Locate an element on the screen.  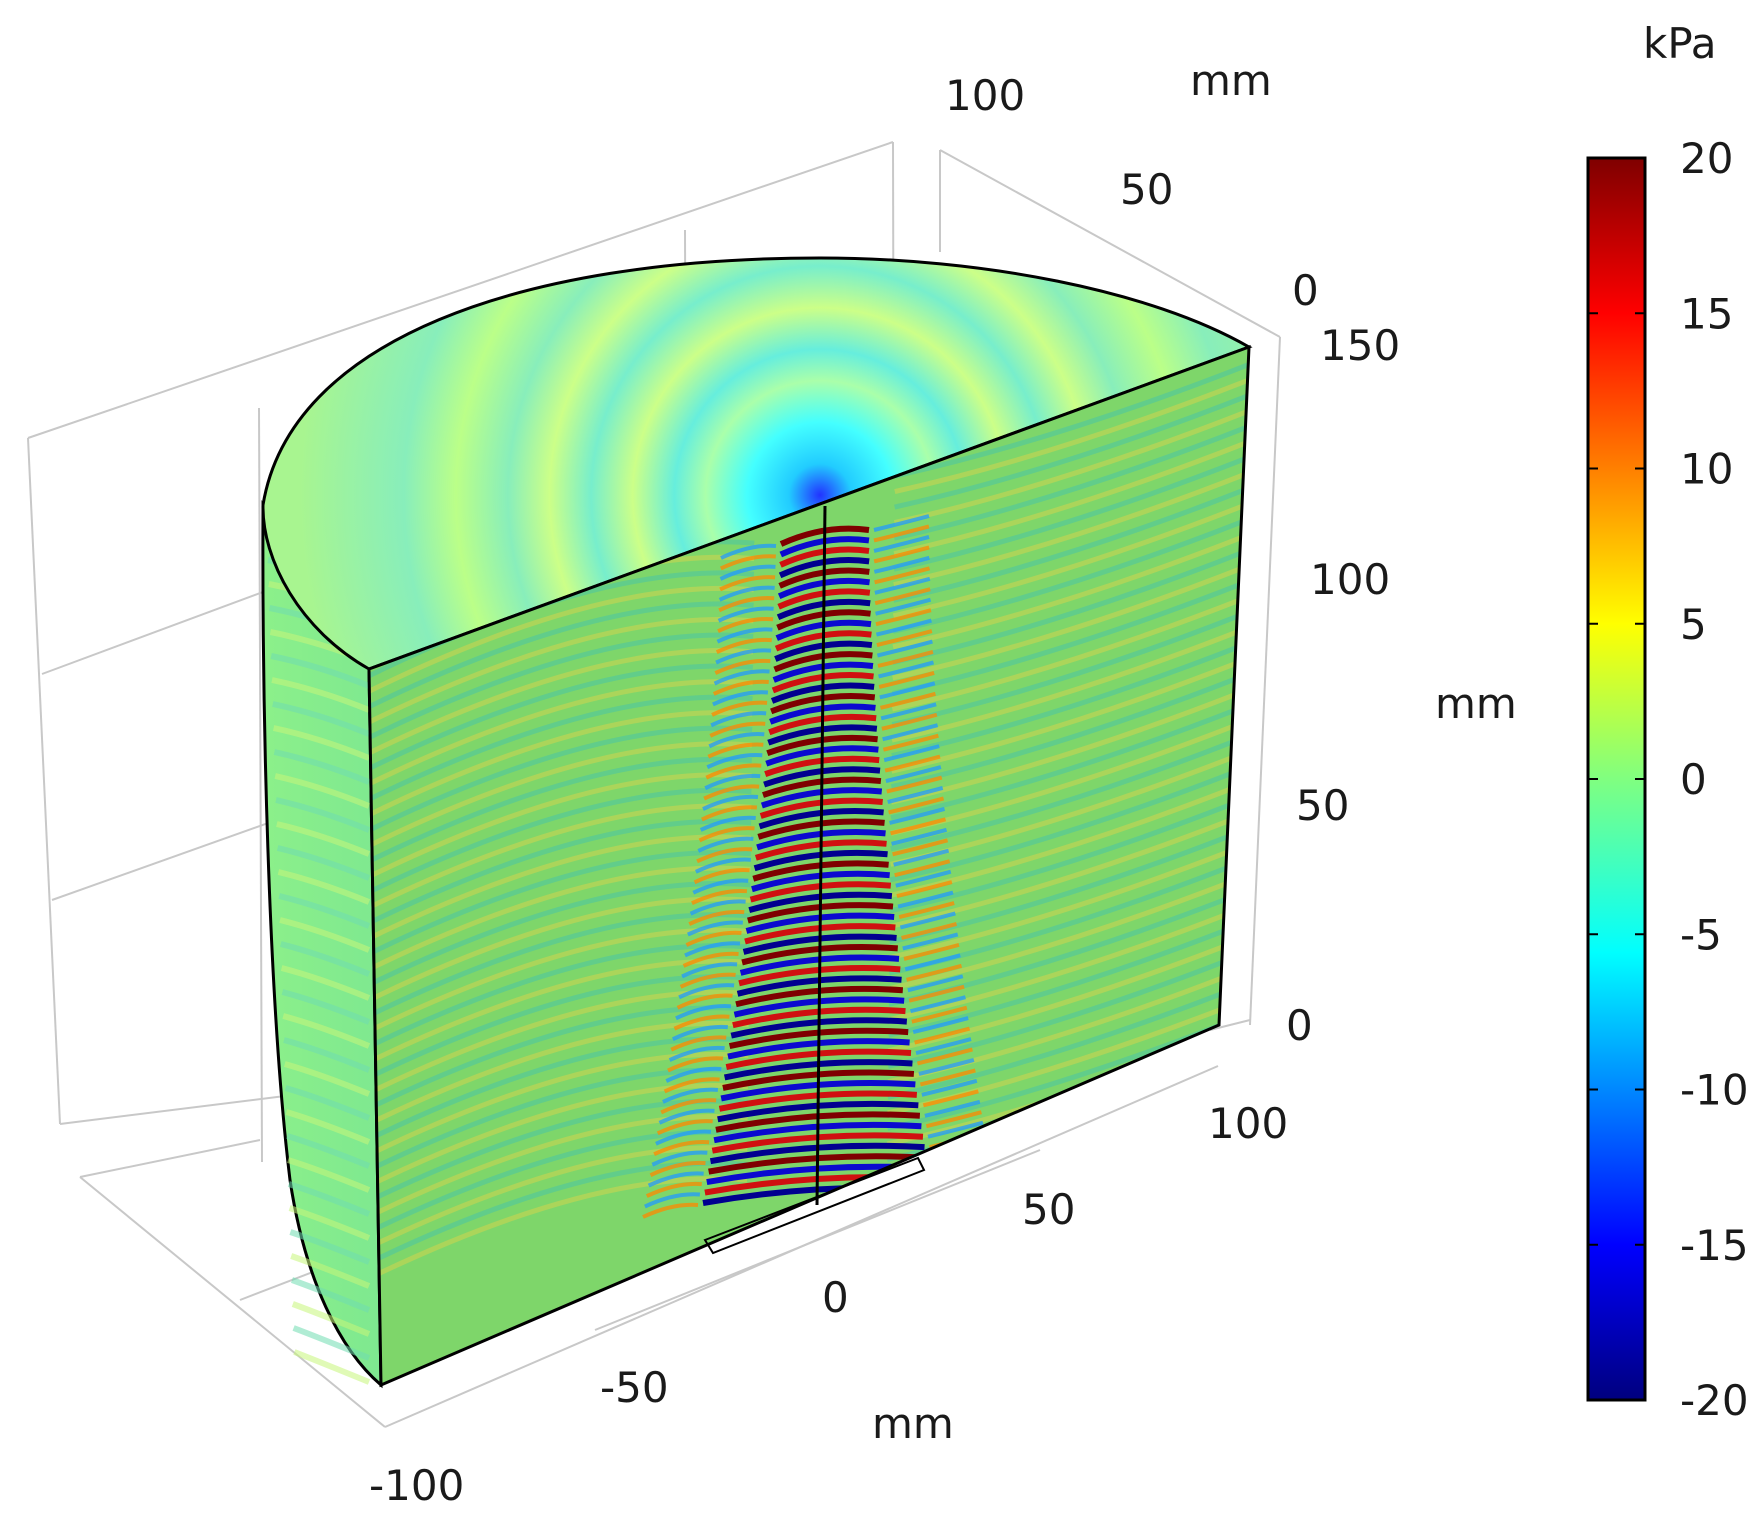
colorbar-ticks: 20 15 10 5 0 -5 -10 -15 -20 is located at coordinates (1668, 779).